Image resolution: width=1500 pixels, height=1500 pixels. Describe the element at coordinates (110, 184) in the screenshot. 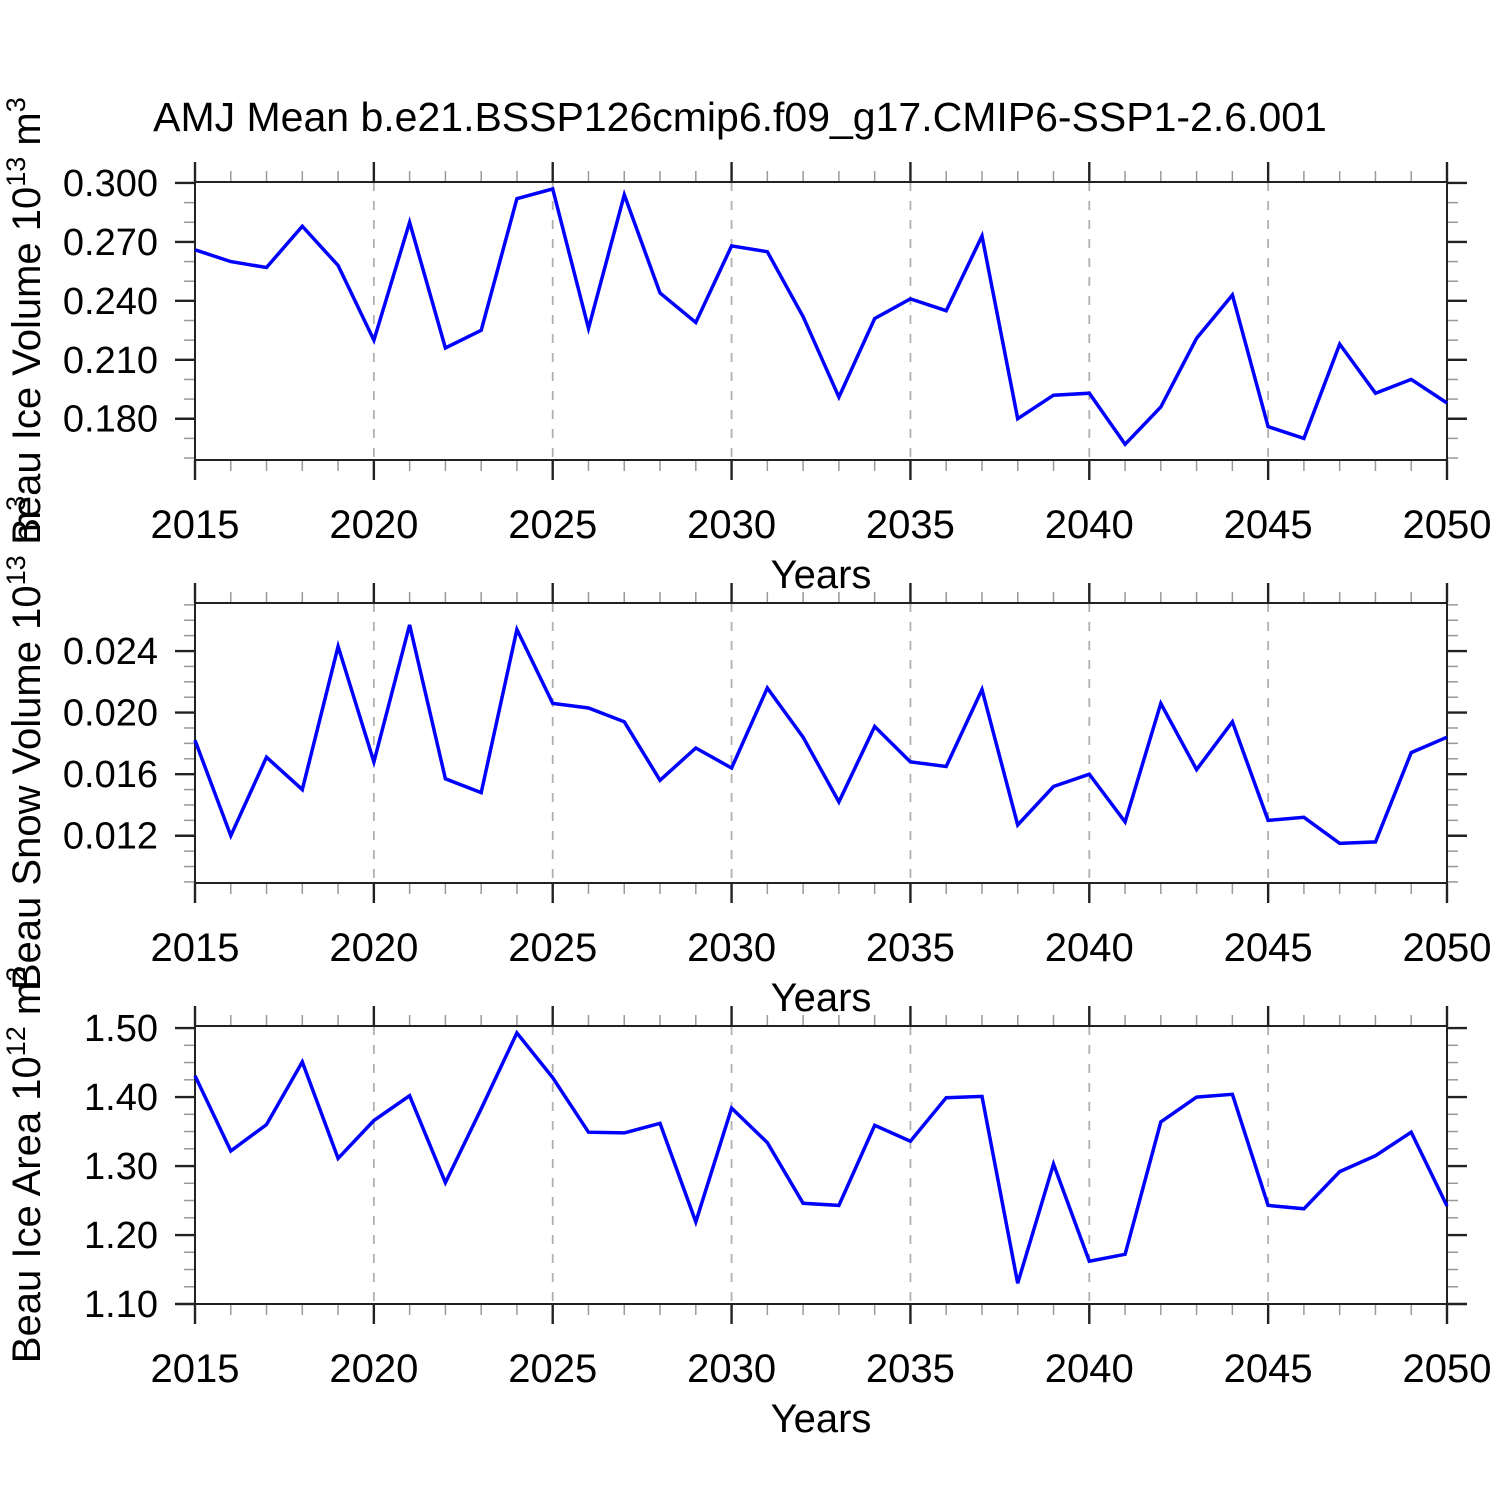

I see `y-tick-label: 0.300` at that location.